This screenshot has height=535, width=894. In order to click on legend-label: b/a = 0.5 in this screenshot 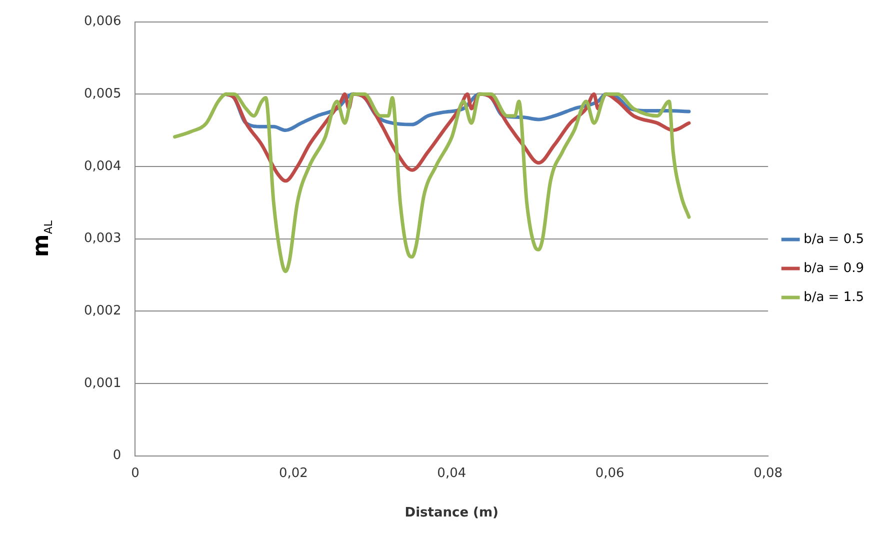, I will do `click(834, 239)`.